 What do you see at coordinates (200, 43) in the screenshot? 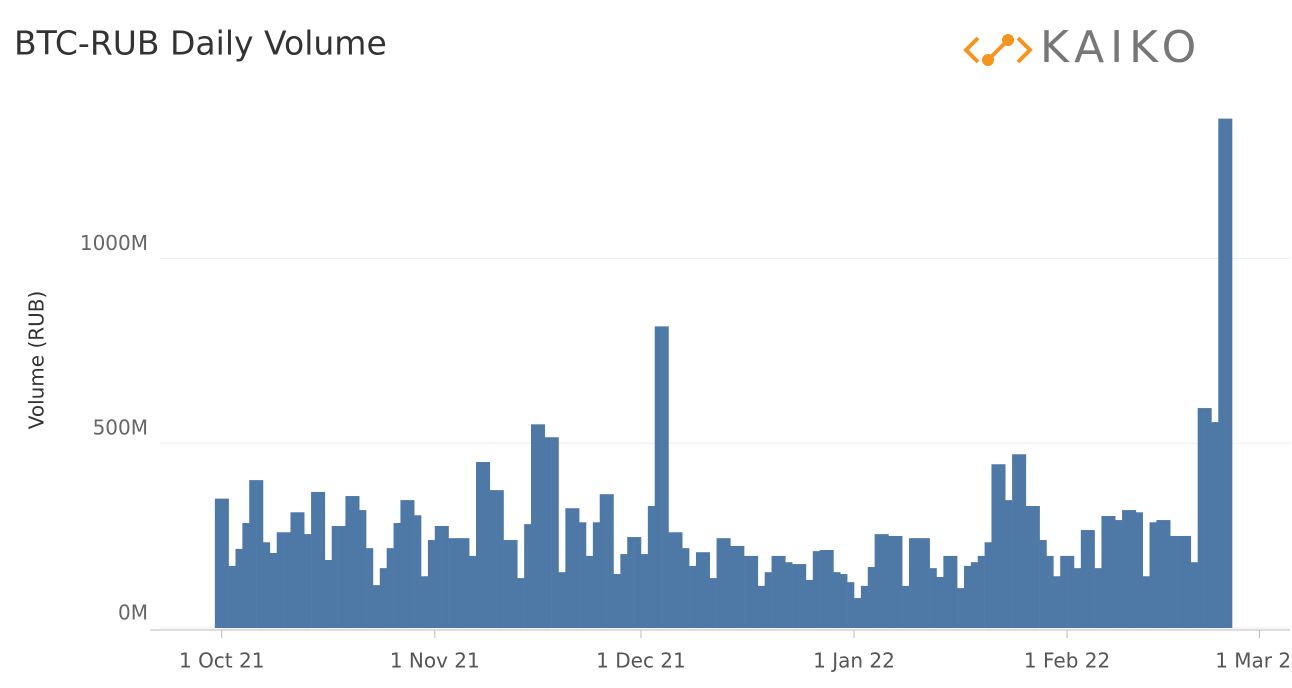
I see `chart-title: BTC-RUB Daily Volume` at bounding box center [200, 43].